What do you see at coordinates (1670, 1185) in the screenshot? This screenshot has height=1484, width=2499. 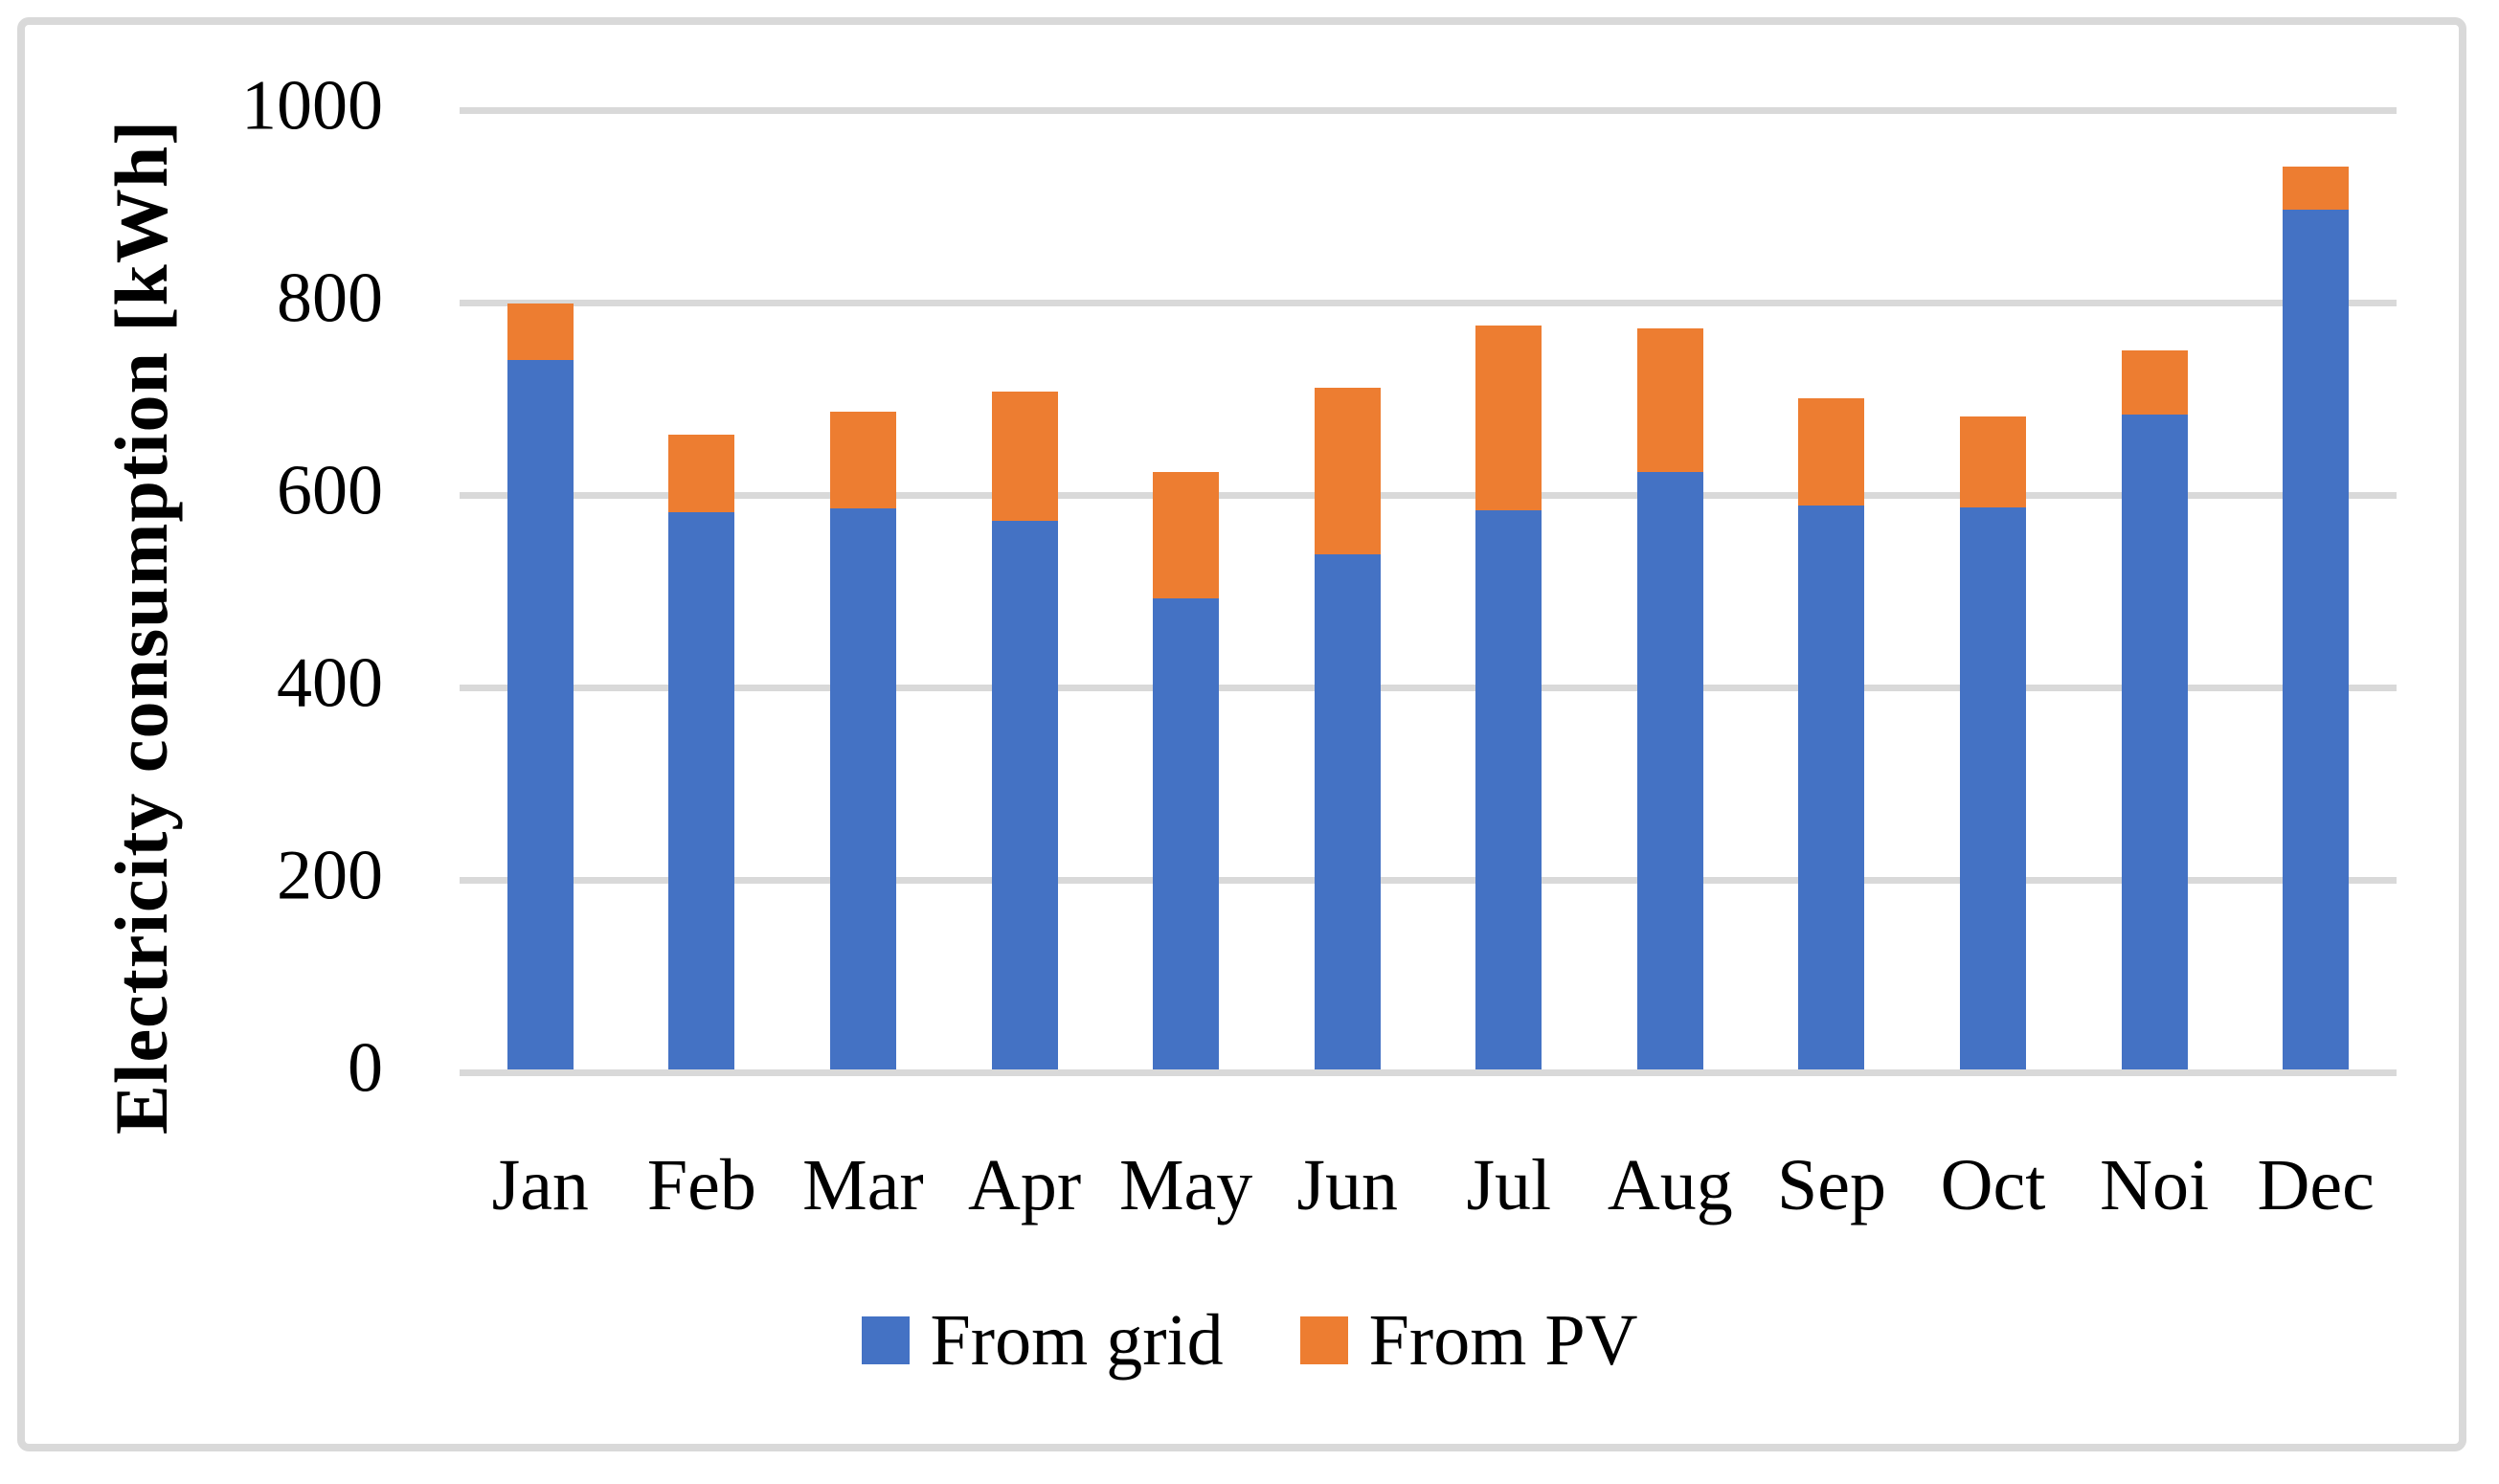 I see `x-tick-label-aug: Aug` at bounding box center [1670, 1185].